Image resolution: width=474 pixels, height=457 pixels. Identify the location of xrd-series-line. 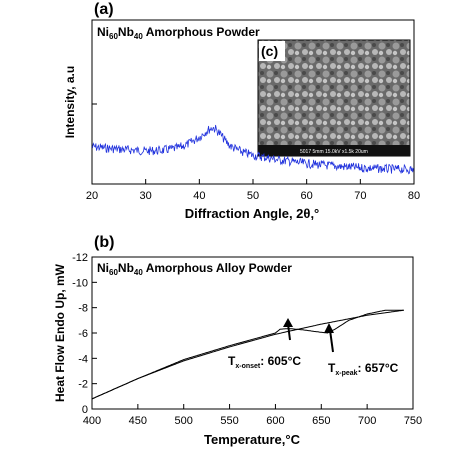
(252, 149).